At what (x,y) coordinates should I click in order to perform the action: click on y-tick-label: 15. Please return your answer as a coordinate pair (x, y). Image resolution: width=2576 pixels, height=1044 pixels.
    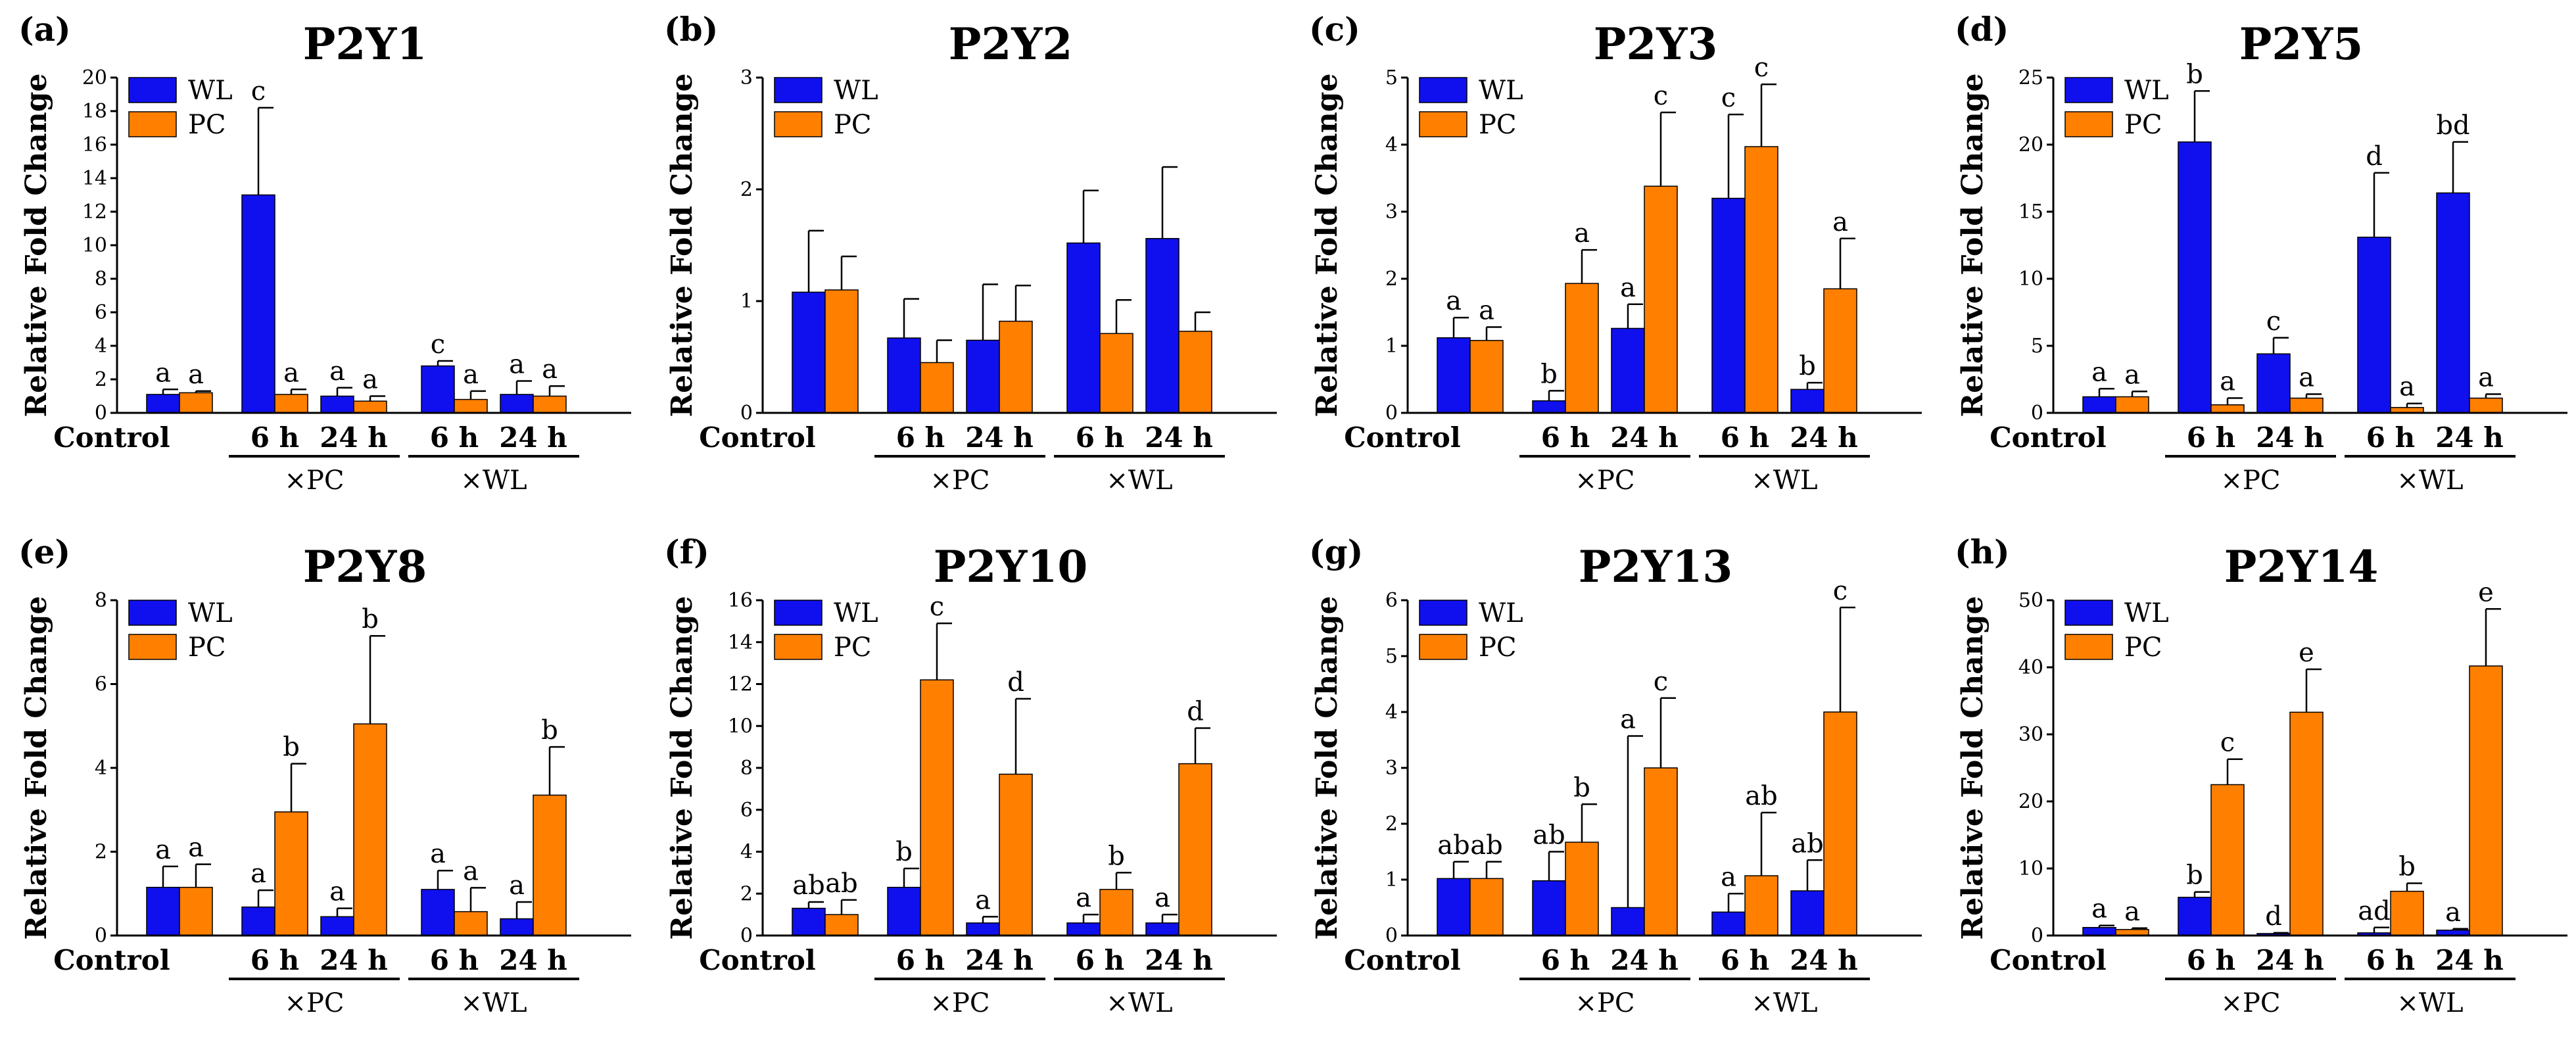
    Looking at the image, I should click on (2031, 212).